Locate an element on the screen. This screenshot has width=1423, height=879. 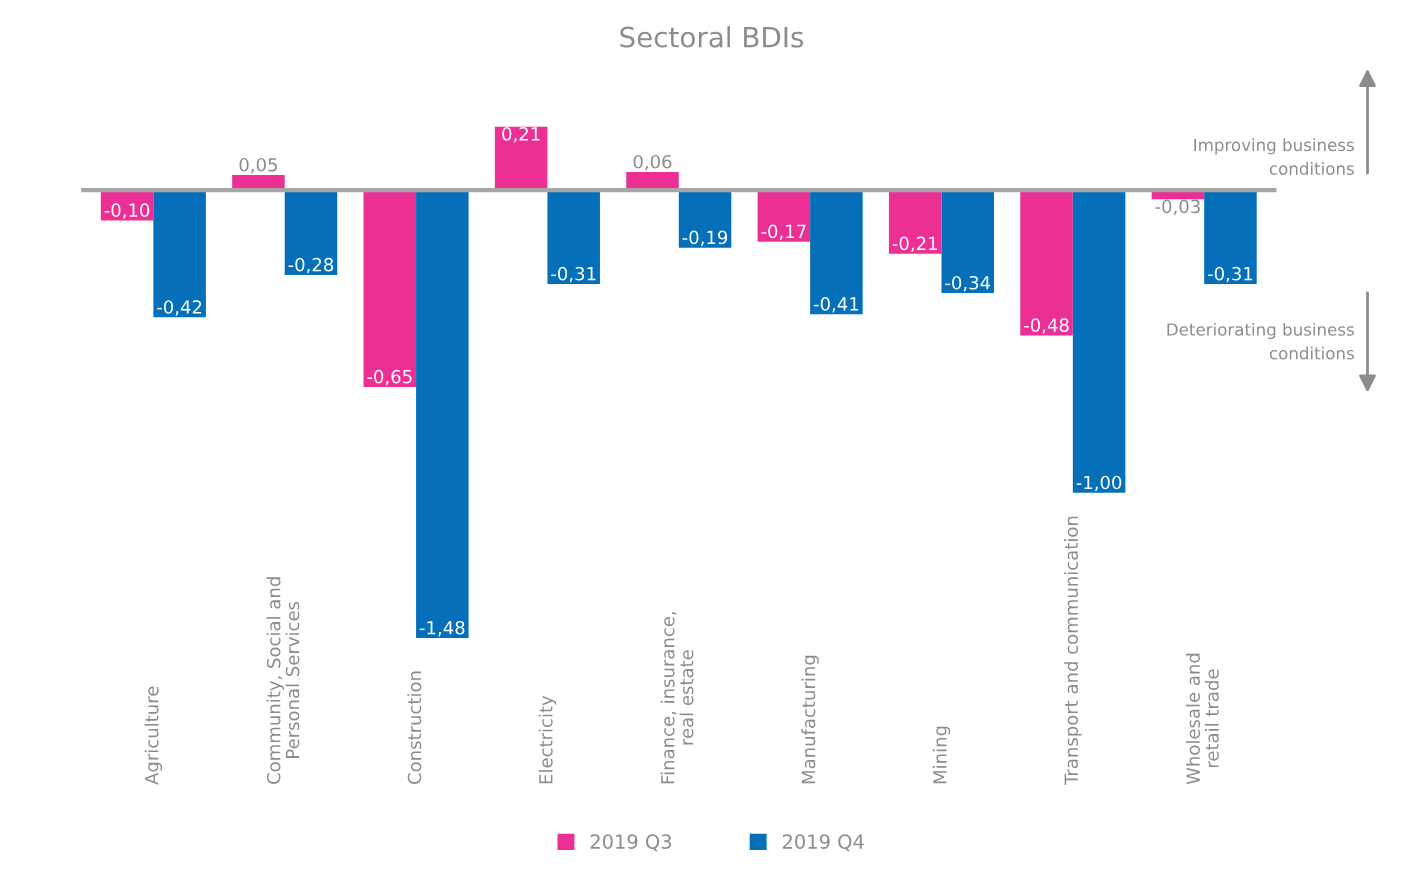
data-label: -1,48 is located at coordinates (442, 628).